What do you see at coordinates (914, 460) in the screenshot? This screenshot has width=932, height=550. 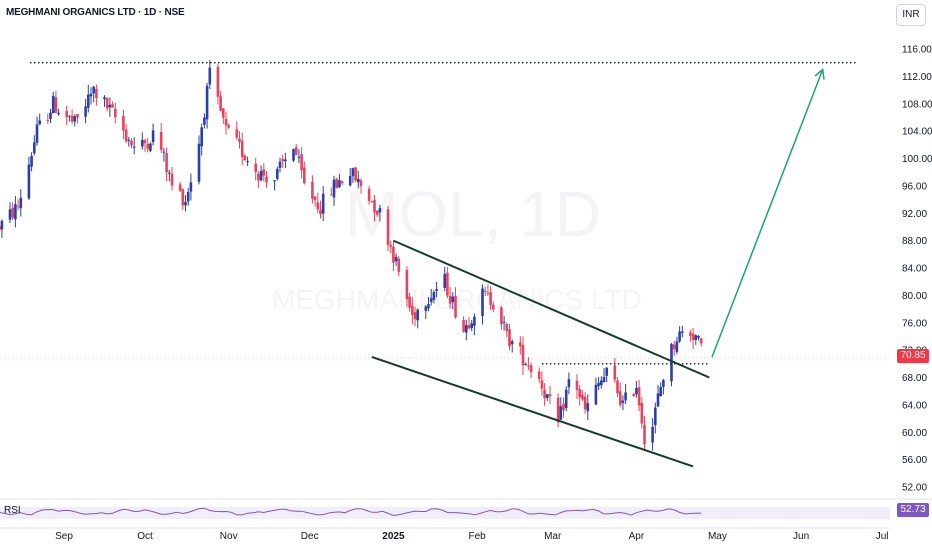 I see `y-tick-label: 56.00` at bounding box center [914, 460].